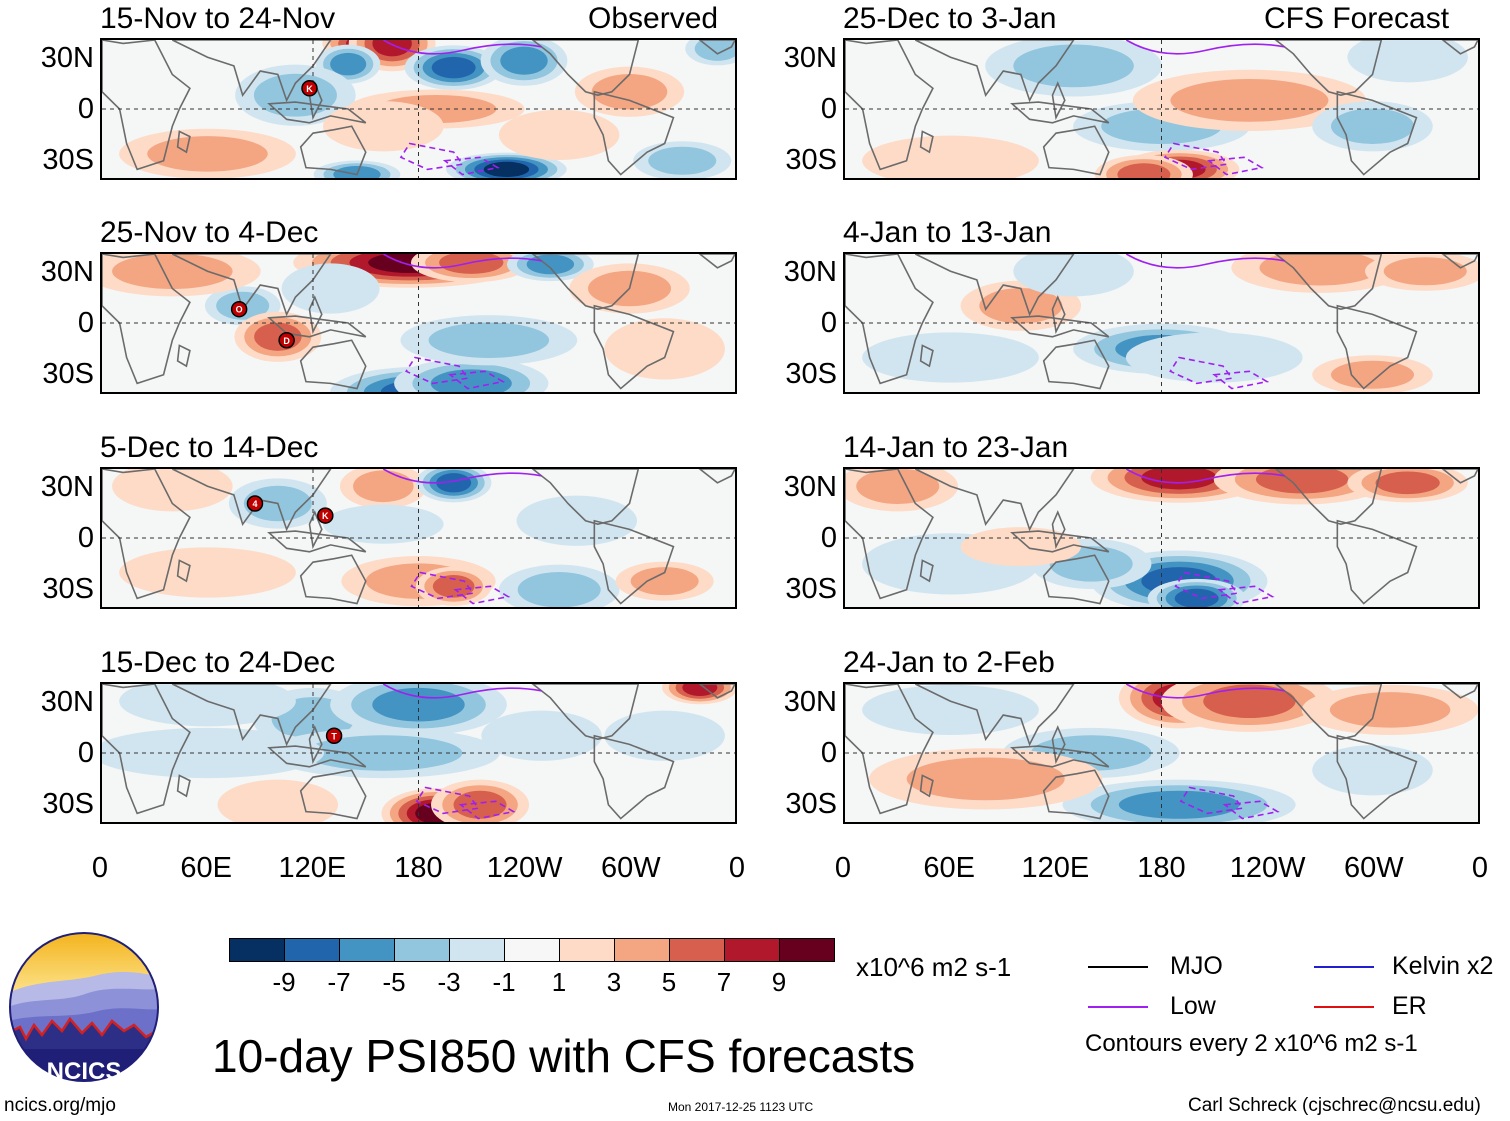 The width and height of the screenshot is (1510, 1121). I want to click on contour-note: Contours every 2 x10^6 m2 s-1, so click(1251, 1043).